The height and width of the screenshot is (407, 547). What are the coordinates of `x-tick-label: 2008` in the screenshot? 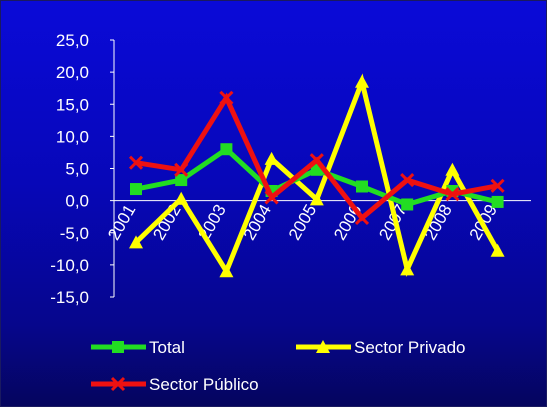 It's located at (437, 222).